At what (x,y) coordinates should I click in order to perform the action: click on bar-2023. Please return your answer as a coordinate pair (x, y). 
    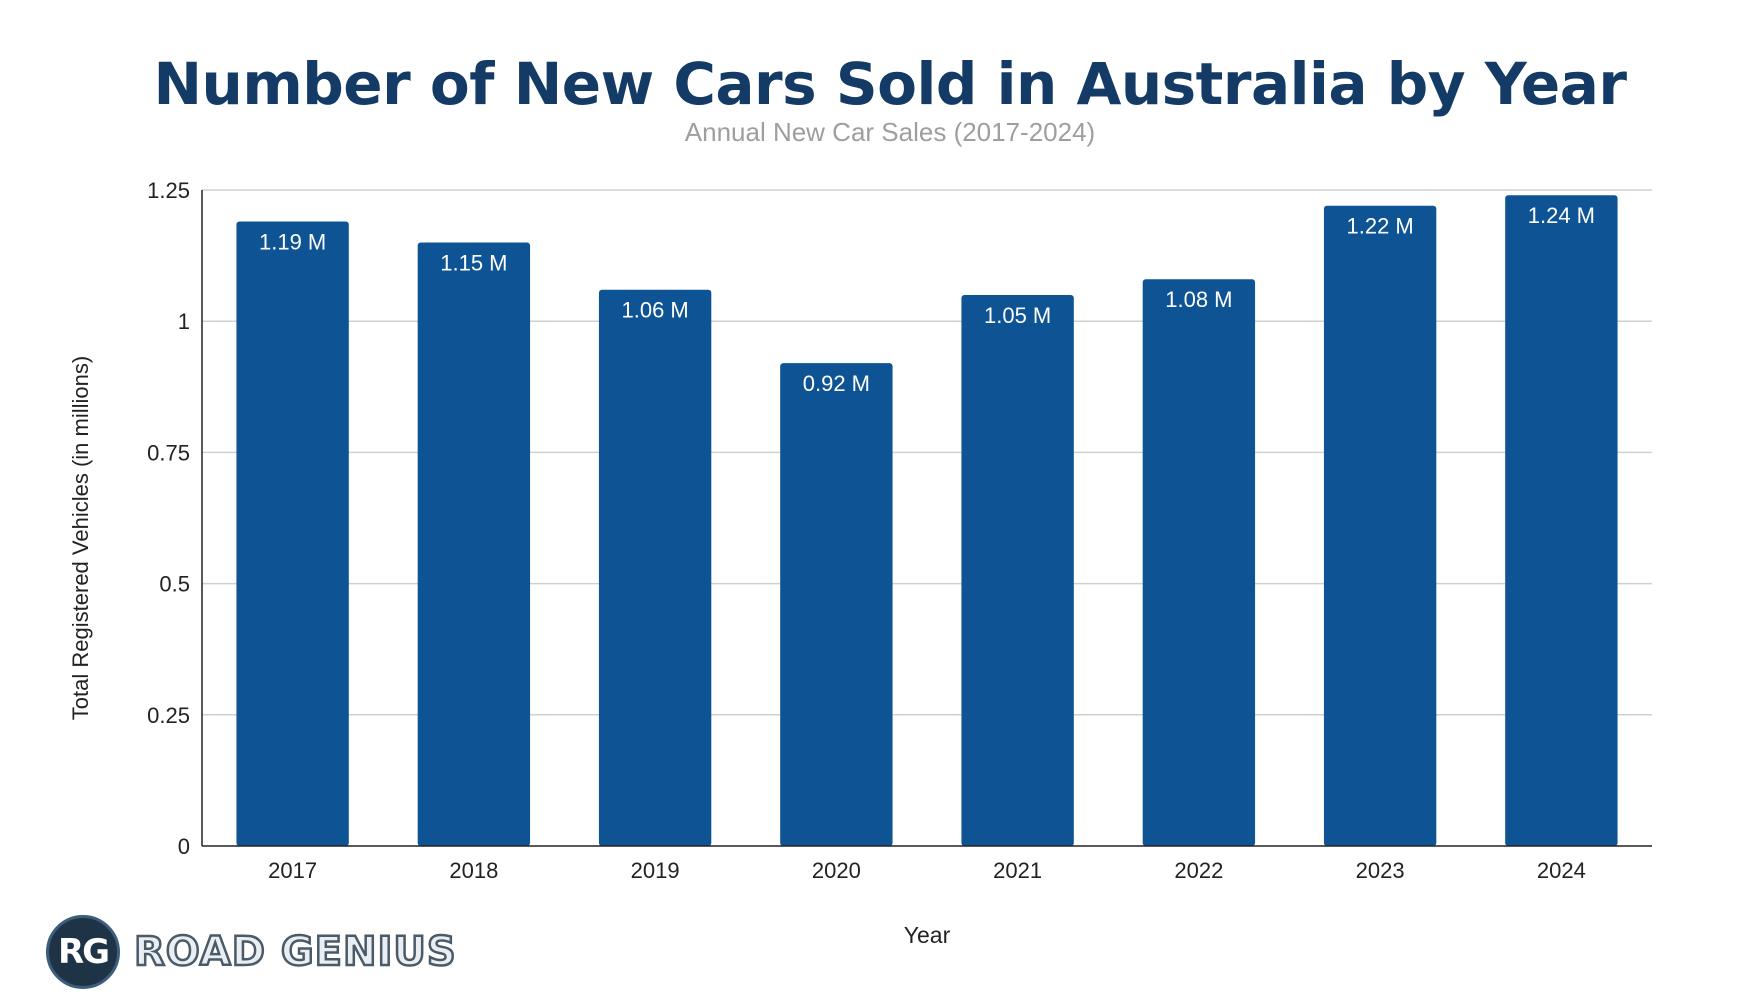
    Looking at the image, I should click on (1380, 525).